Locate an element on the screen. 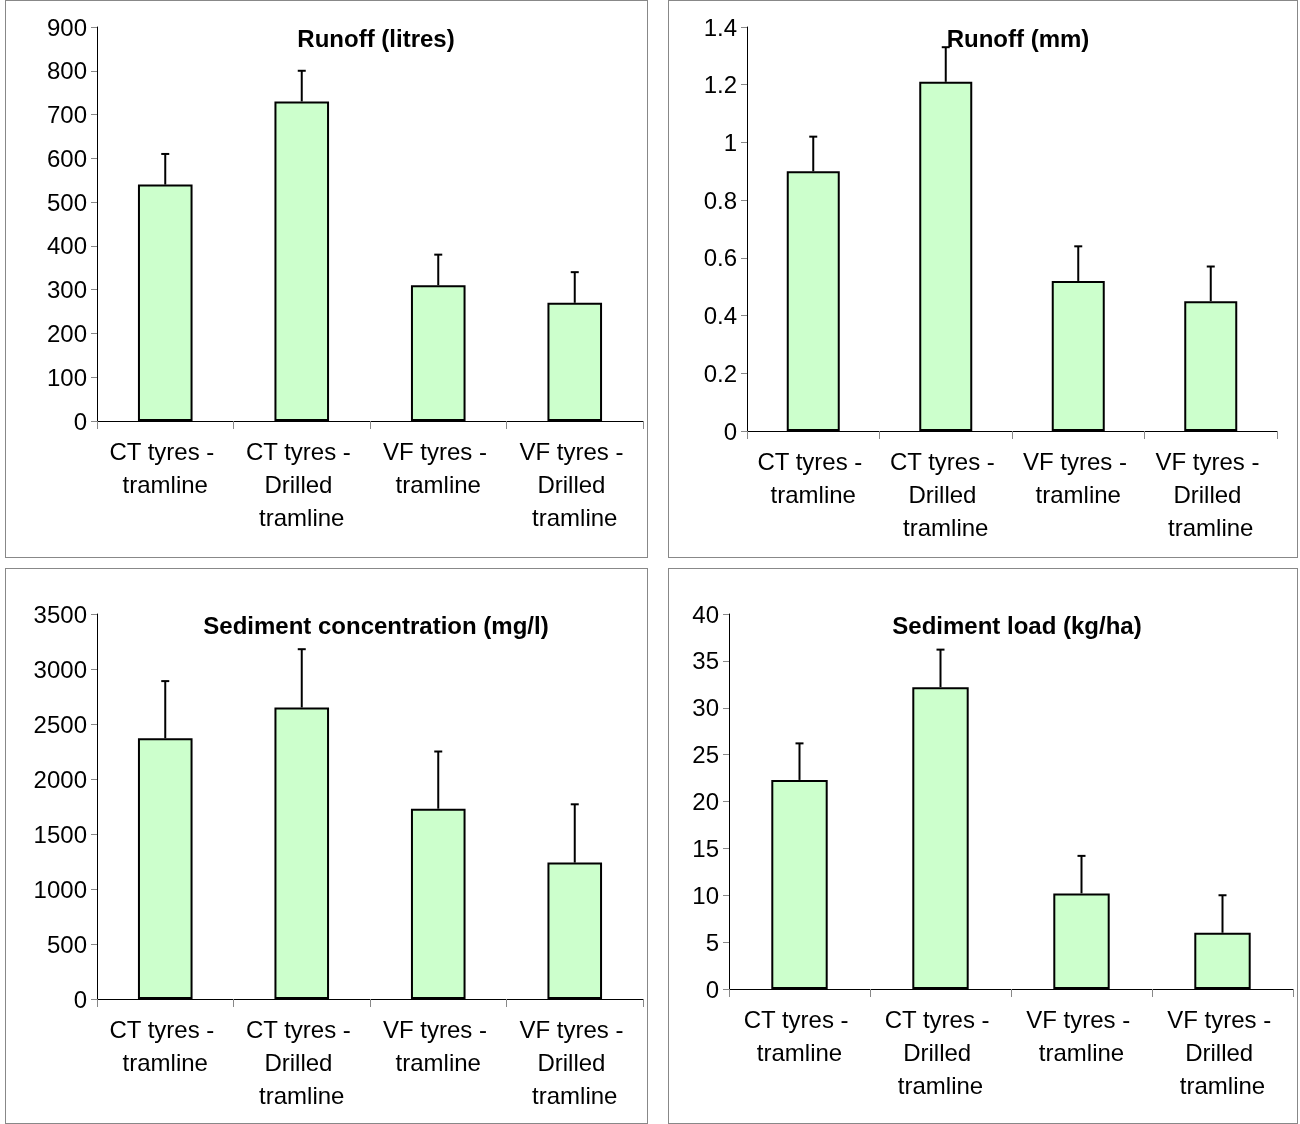 This screenshot has width=1300, height=1124. chart-title: Sediment load (kg/ha) is located at coordinates (1017, 625).